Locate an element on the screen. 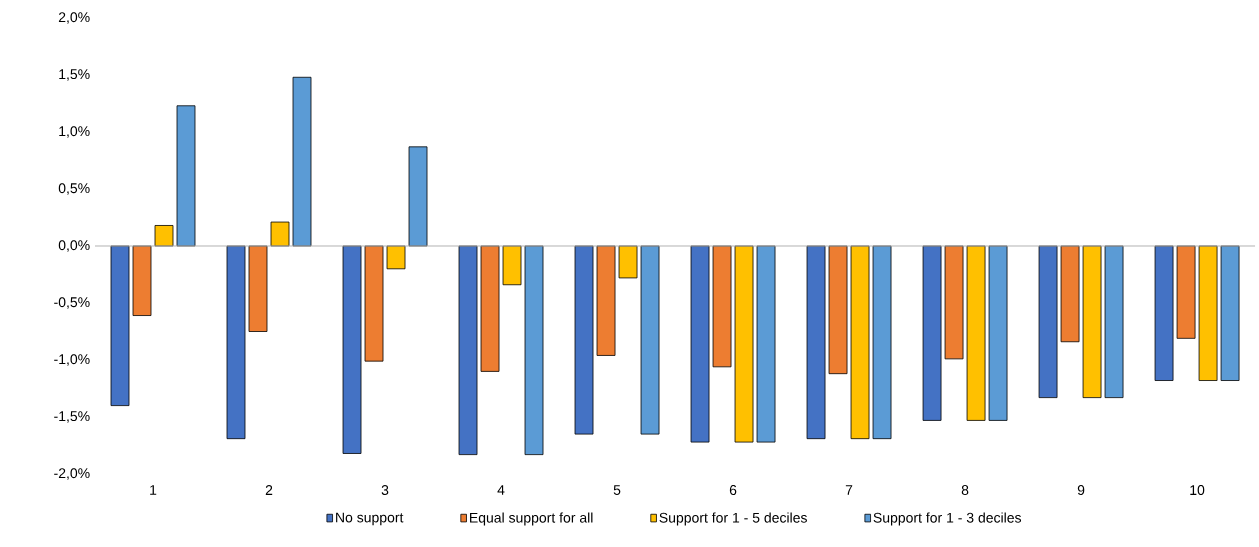 The height and width of the screenshot is (547, 1259). y-tick-label: 2,0% is located at coordinates (74, 18).